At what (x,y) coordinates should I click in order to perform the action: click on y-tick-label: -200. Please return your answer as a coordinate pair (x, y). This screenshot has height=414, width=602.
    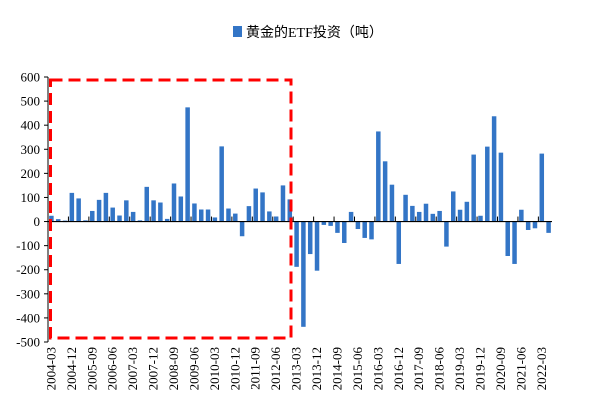
    Looking at the image, I should click on (28, 269).